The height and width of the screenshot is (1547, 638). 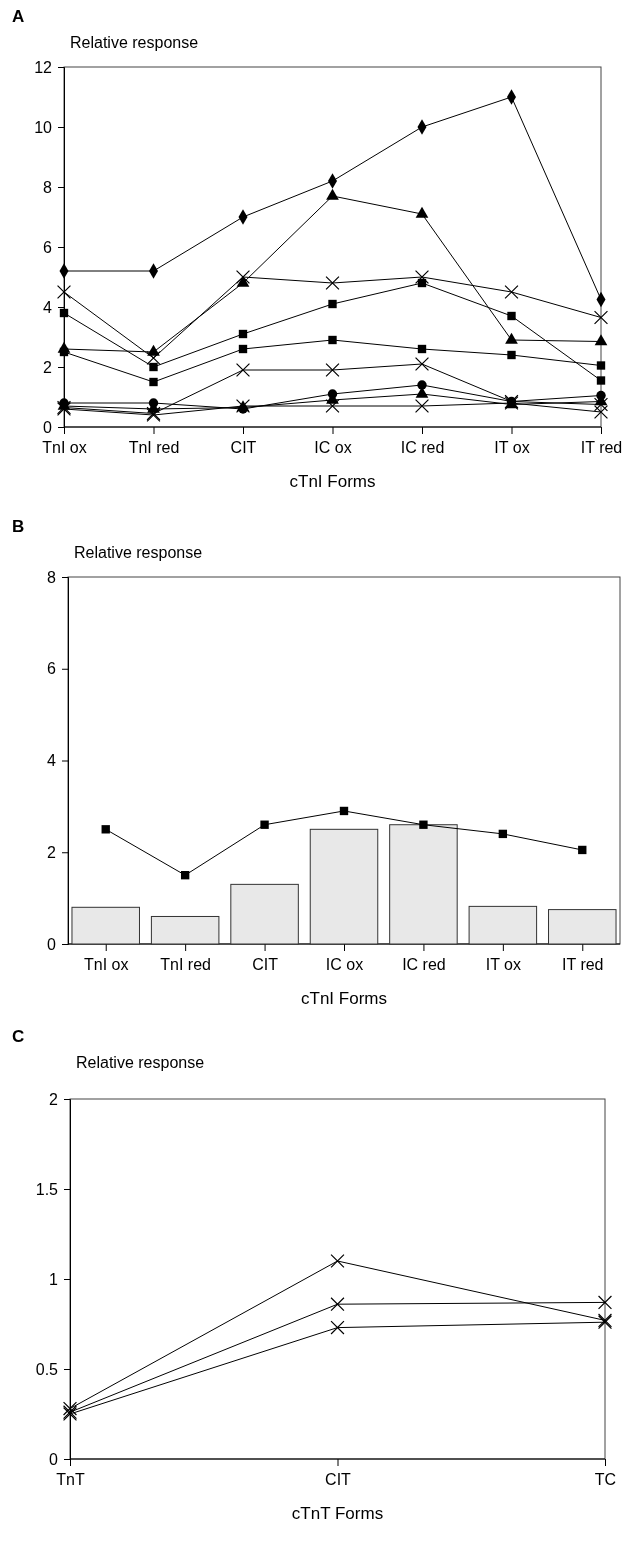 What do you see at coordinates (54, 1279) in the screenshot?
I see `y-tick-label: 1` at bounding box center [54, 1279].